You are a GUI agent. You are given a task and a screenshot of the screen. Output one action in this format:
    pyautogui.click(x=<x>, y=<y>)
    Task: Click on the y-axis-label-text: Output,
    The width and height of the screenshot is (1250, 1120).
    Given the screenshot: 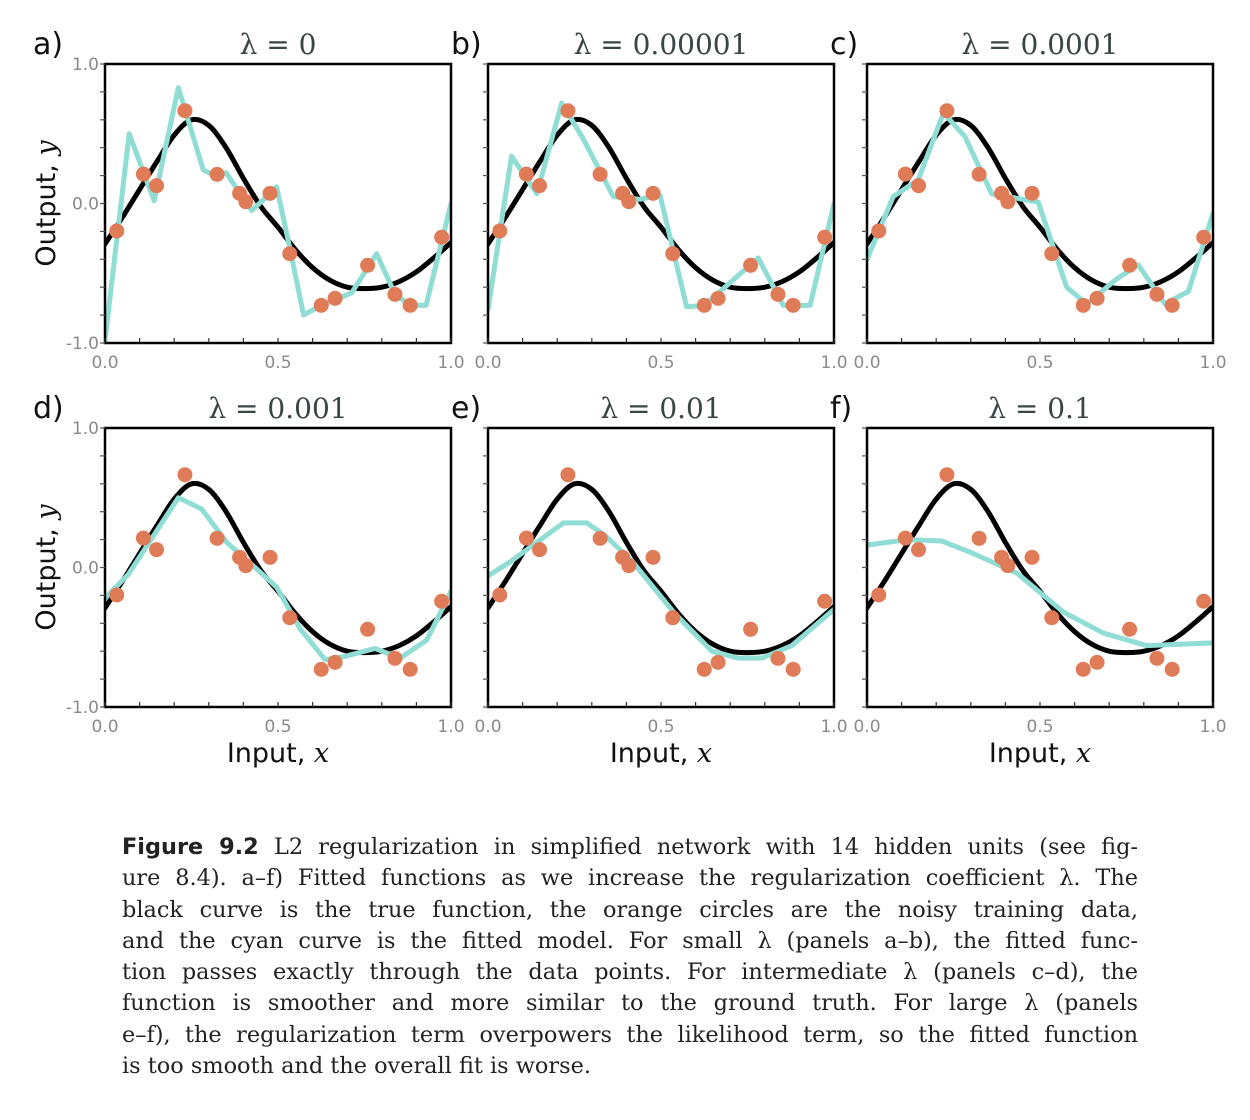 What is the action you would take?
    pyautogui.click(x=46, y=211)
    